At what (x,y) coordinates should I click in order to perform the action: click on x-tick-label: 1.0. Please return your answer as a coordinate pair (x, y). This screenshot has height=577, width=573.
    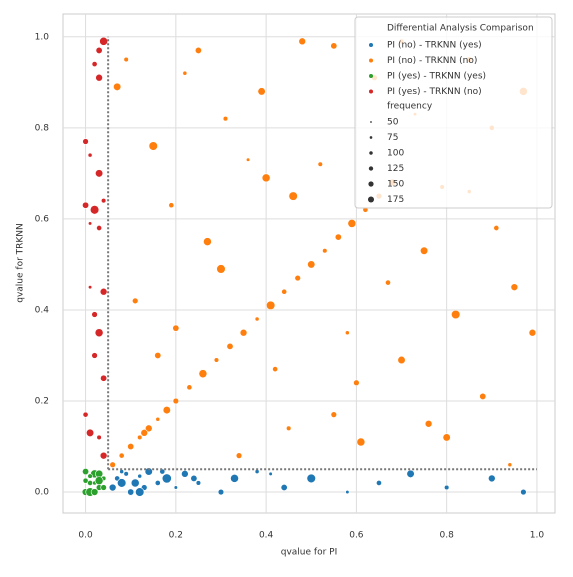
    Looking at the image, I should click on (537, 536).